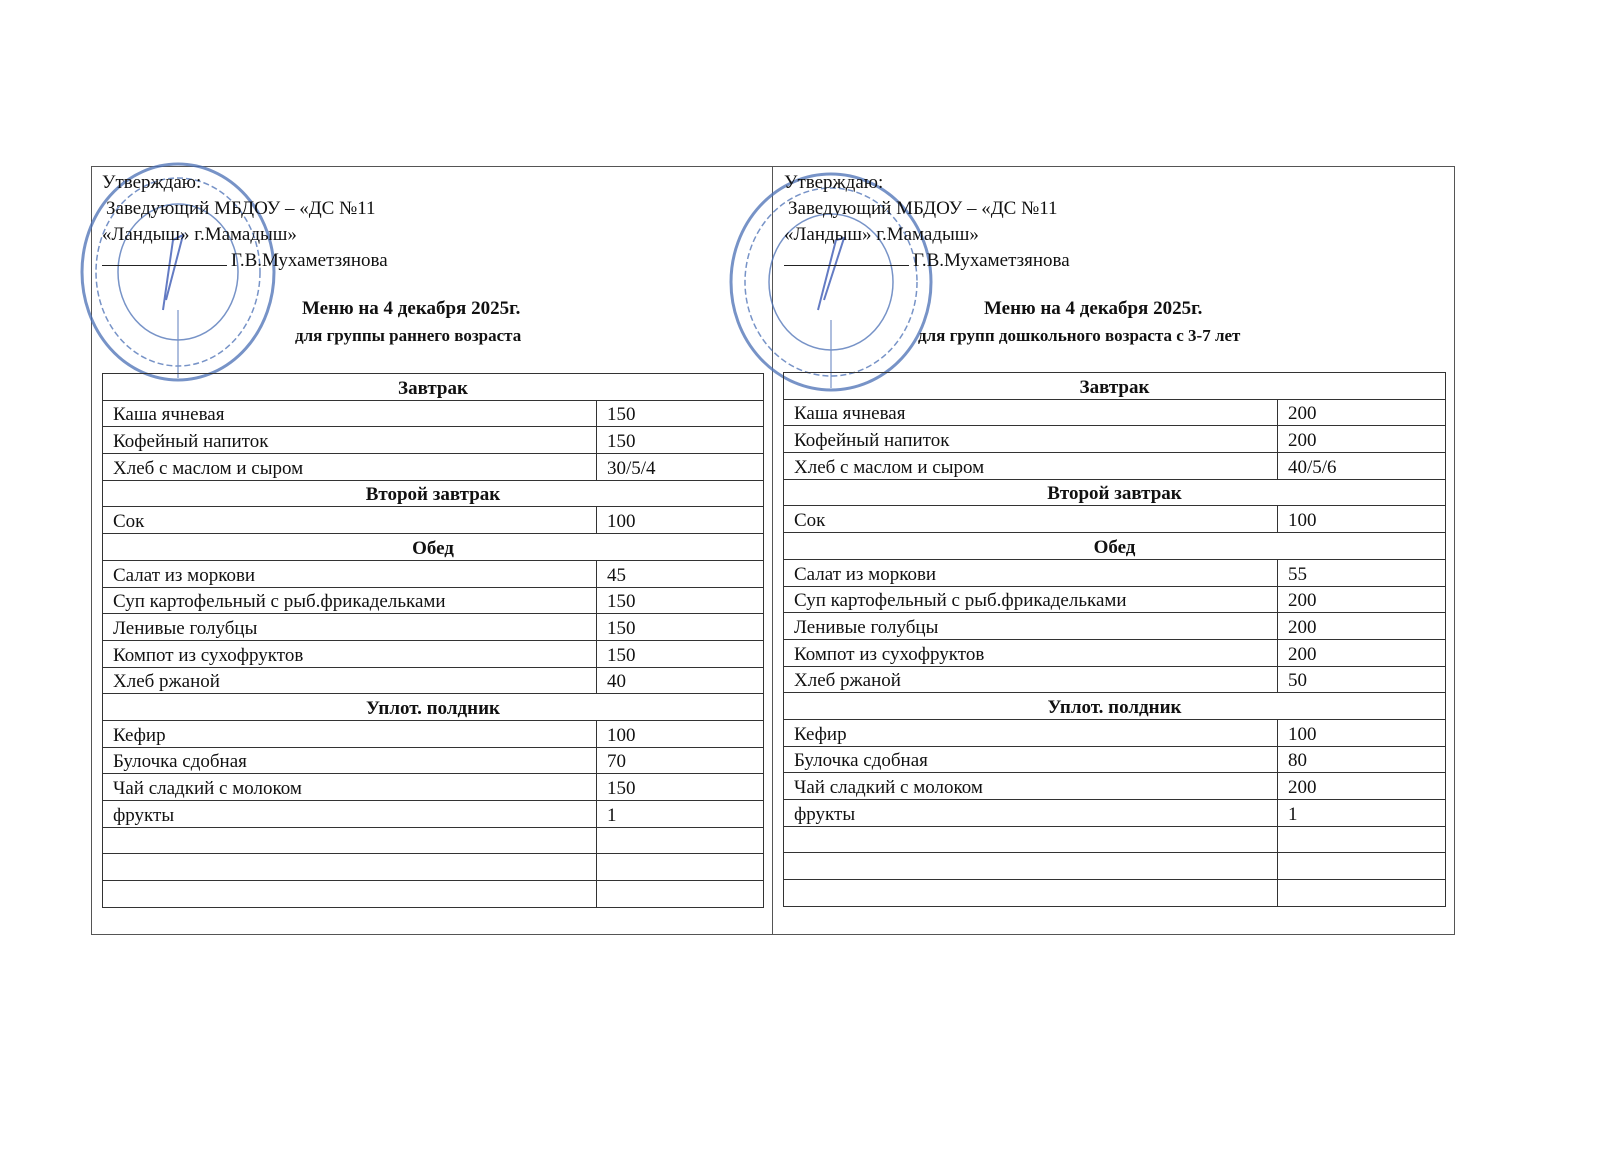  I want to click on menu-item-row: Кофейный напиток 150, so click(433, 440).